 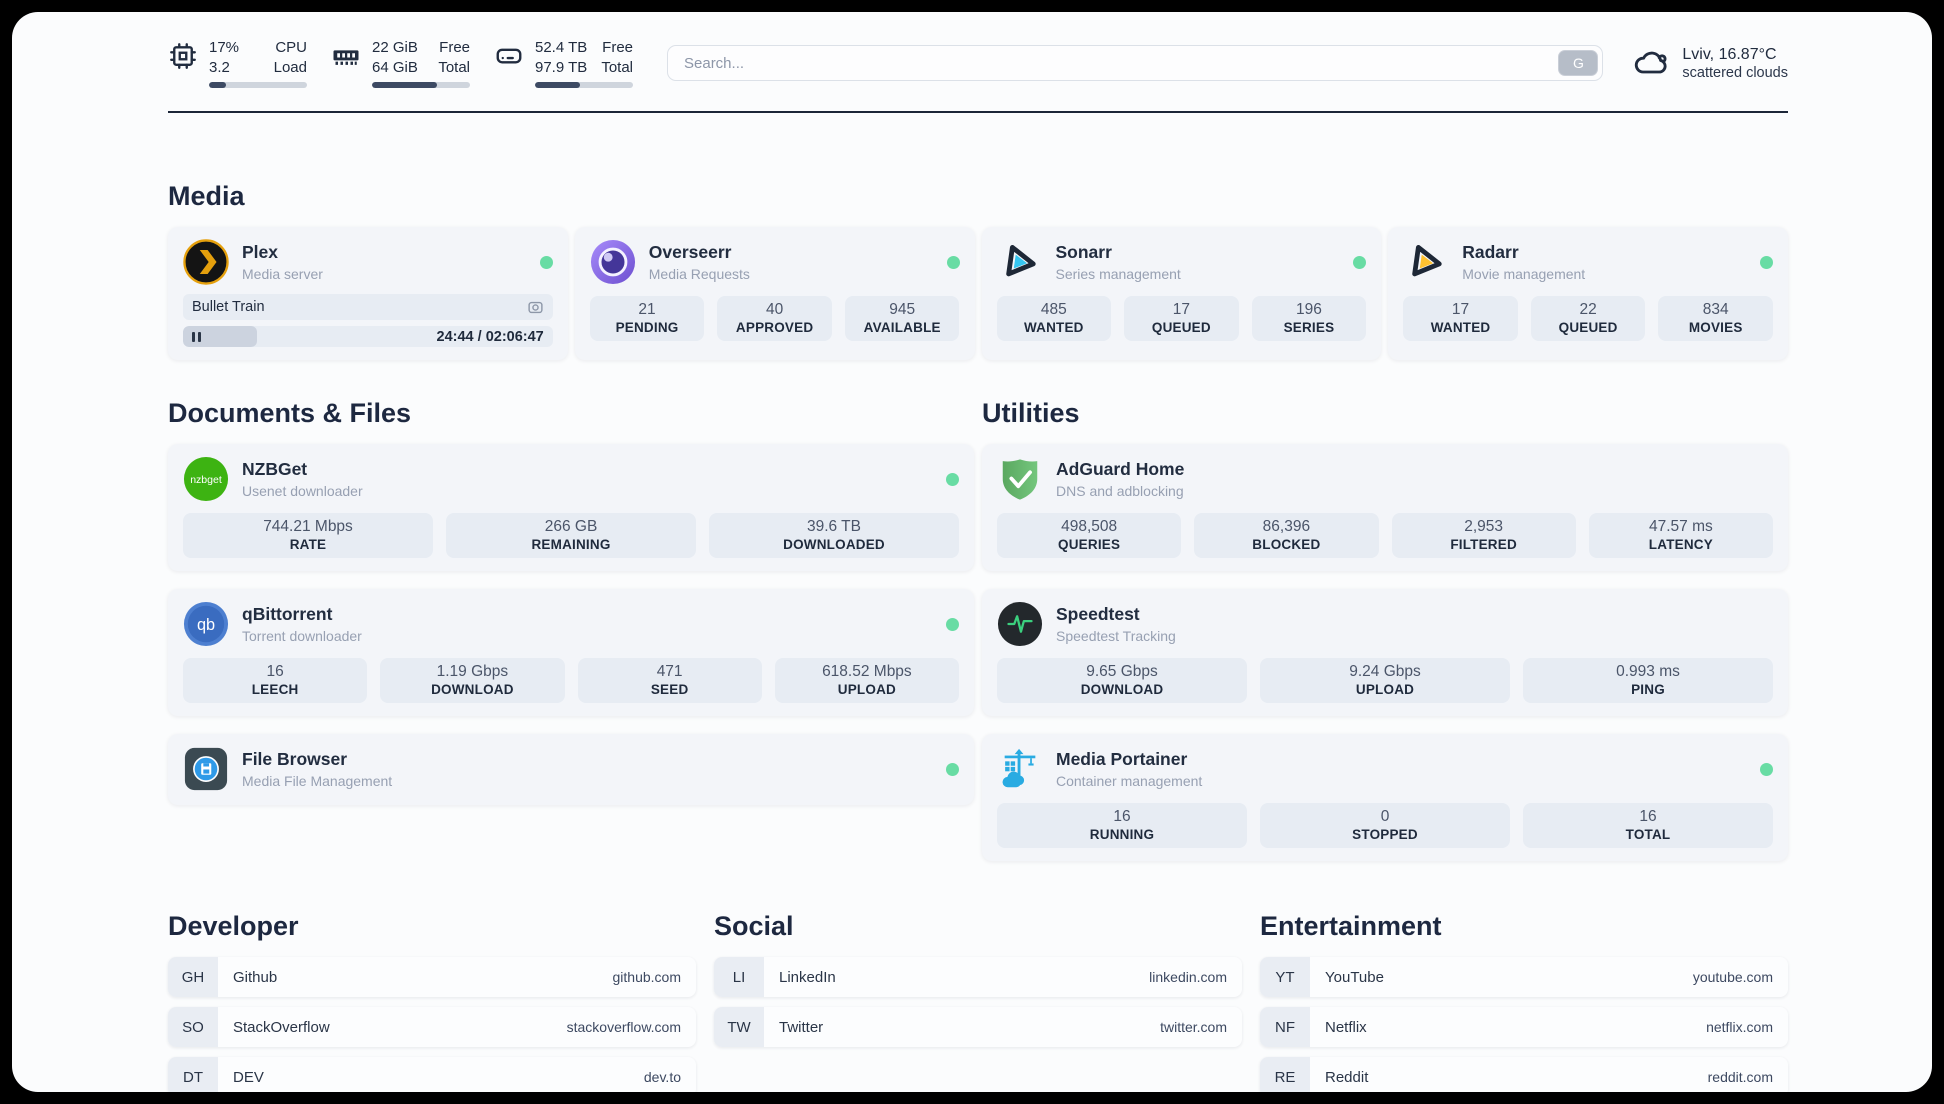 I want to click on stat-downloaded: 39.6 TB DOWNLOADED, so click(x=834, y=535).